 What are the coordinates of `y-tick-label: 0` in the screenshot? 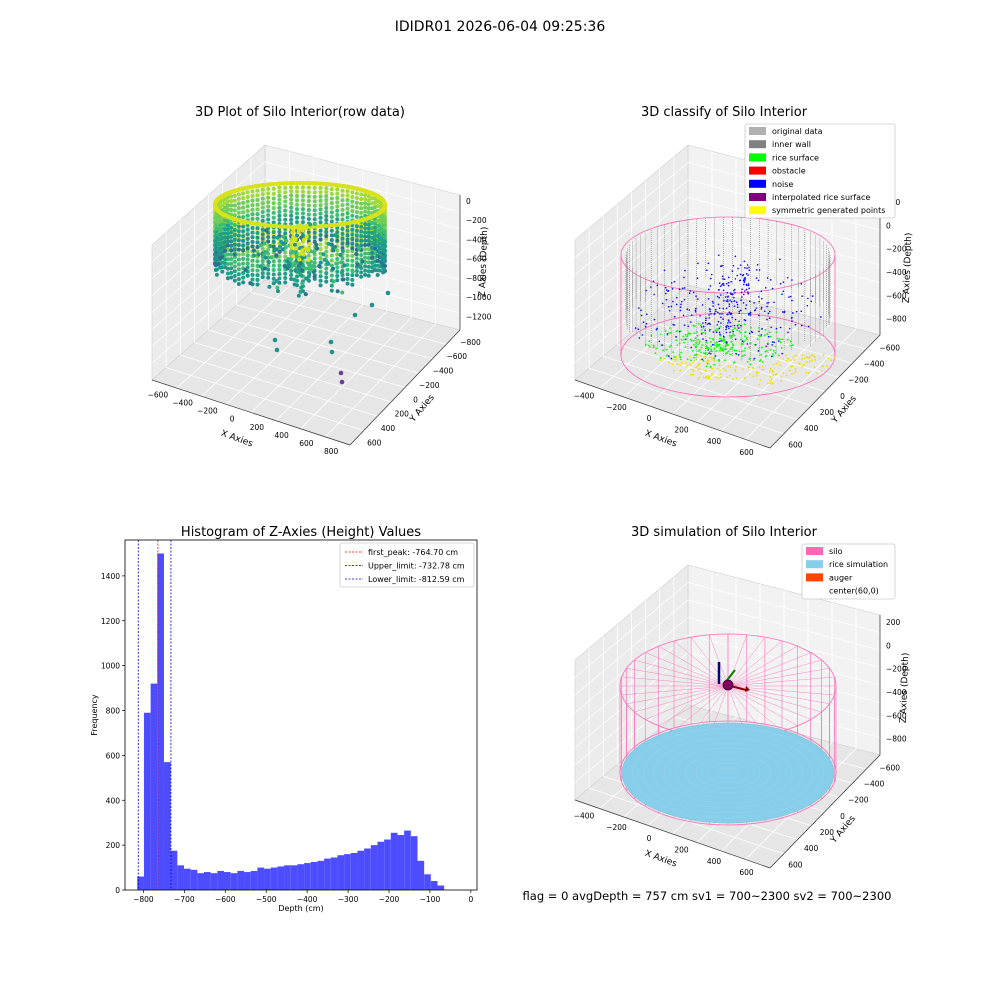 It's located at (842, 816).